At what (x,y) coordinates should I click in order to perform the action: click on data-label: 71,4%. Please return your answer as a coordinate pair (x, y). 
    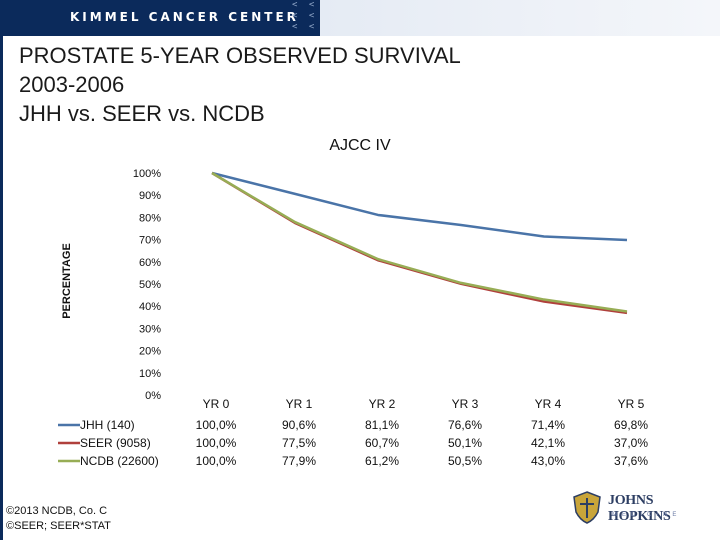
    Looking at the image, I should click on (548, 425).